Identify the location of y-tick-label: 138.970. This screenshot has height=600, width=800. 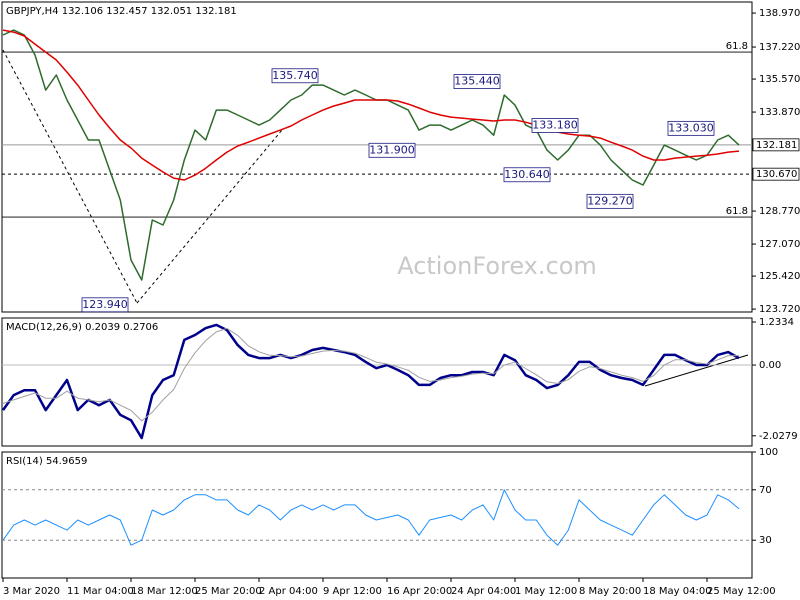
(779, 13).